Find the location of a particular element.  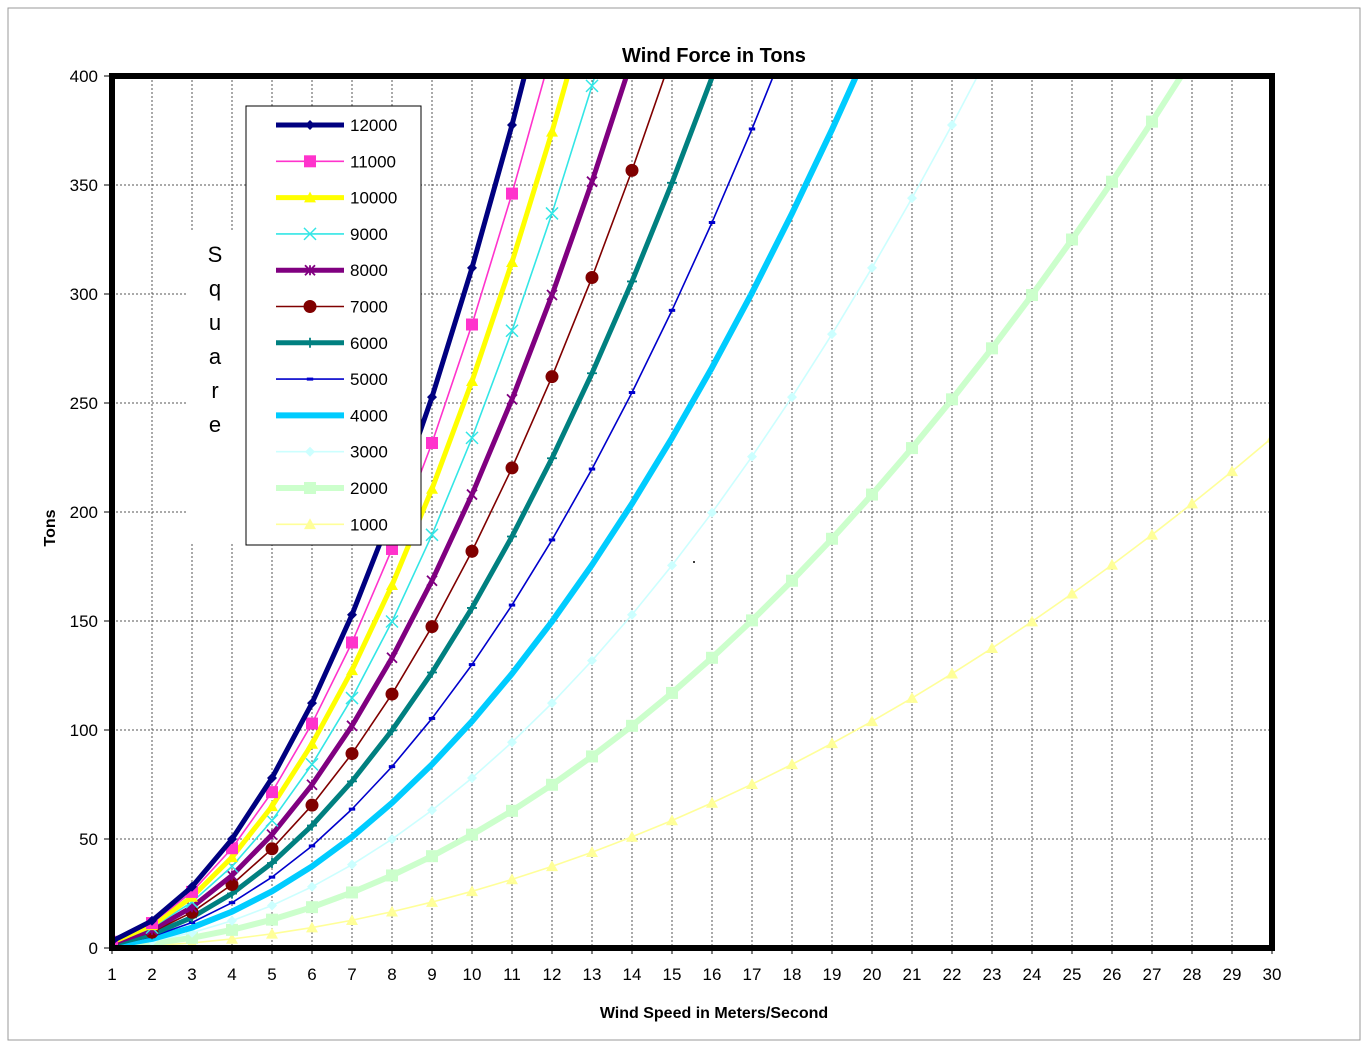

x-tick-label: 12 is located at coordinates (552, 974).